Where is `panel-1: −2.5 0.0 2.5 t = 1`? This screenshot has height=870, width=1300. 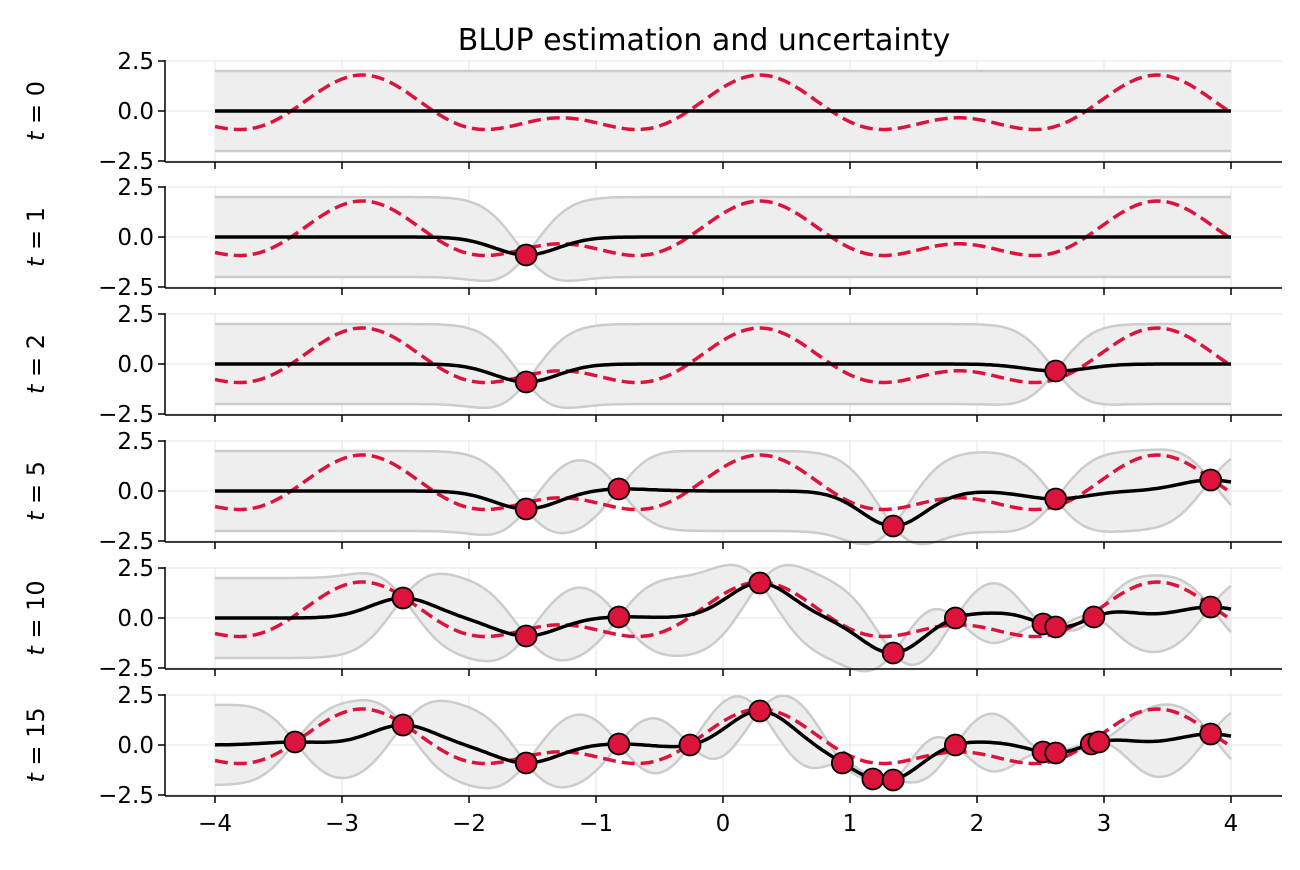
panel-1: −2.5 0.0 2.5 t = 1 is located at coordinates (652, 238).